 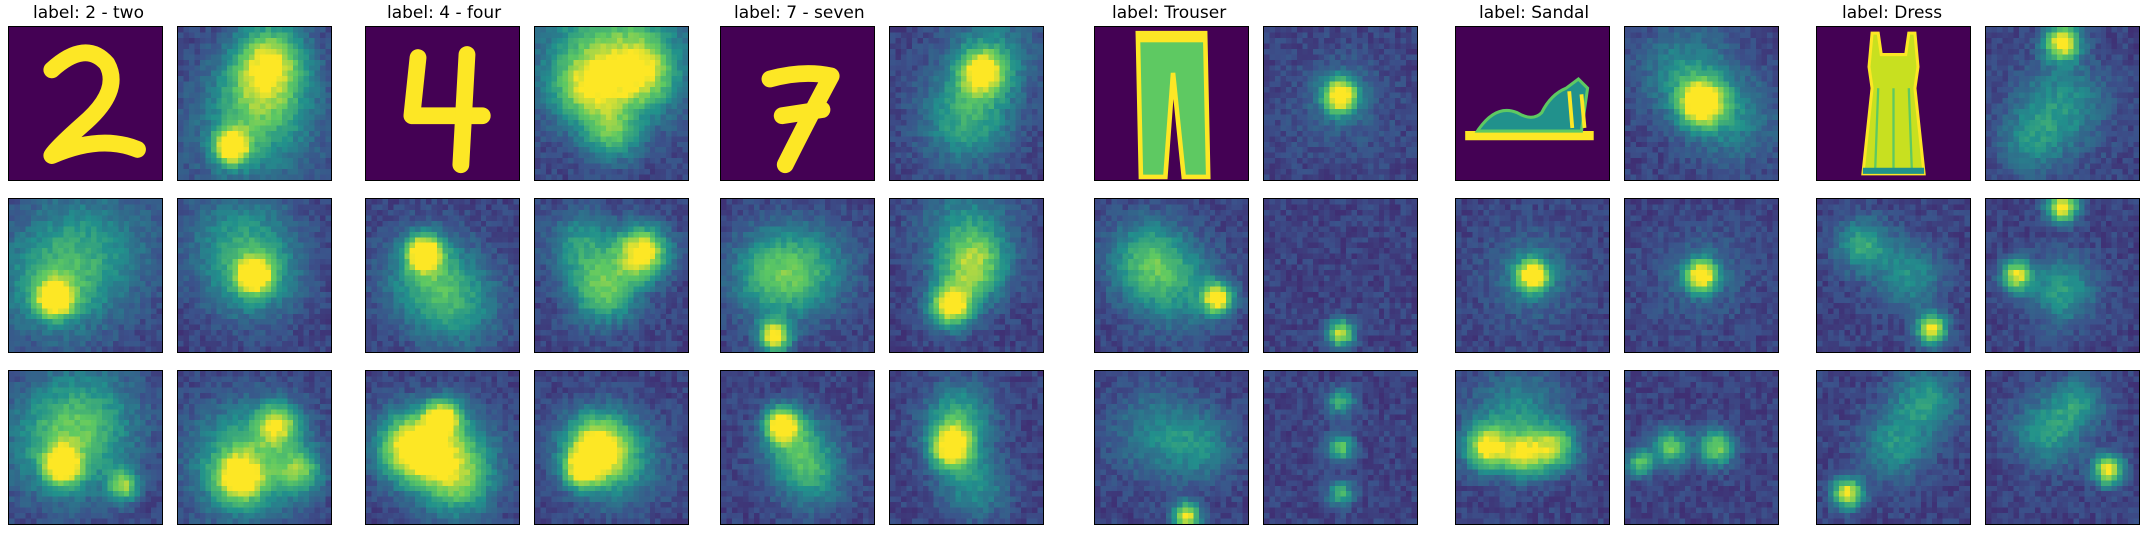 I want to click on group-title: label: Sandal, so click(x=1534, y=13).